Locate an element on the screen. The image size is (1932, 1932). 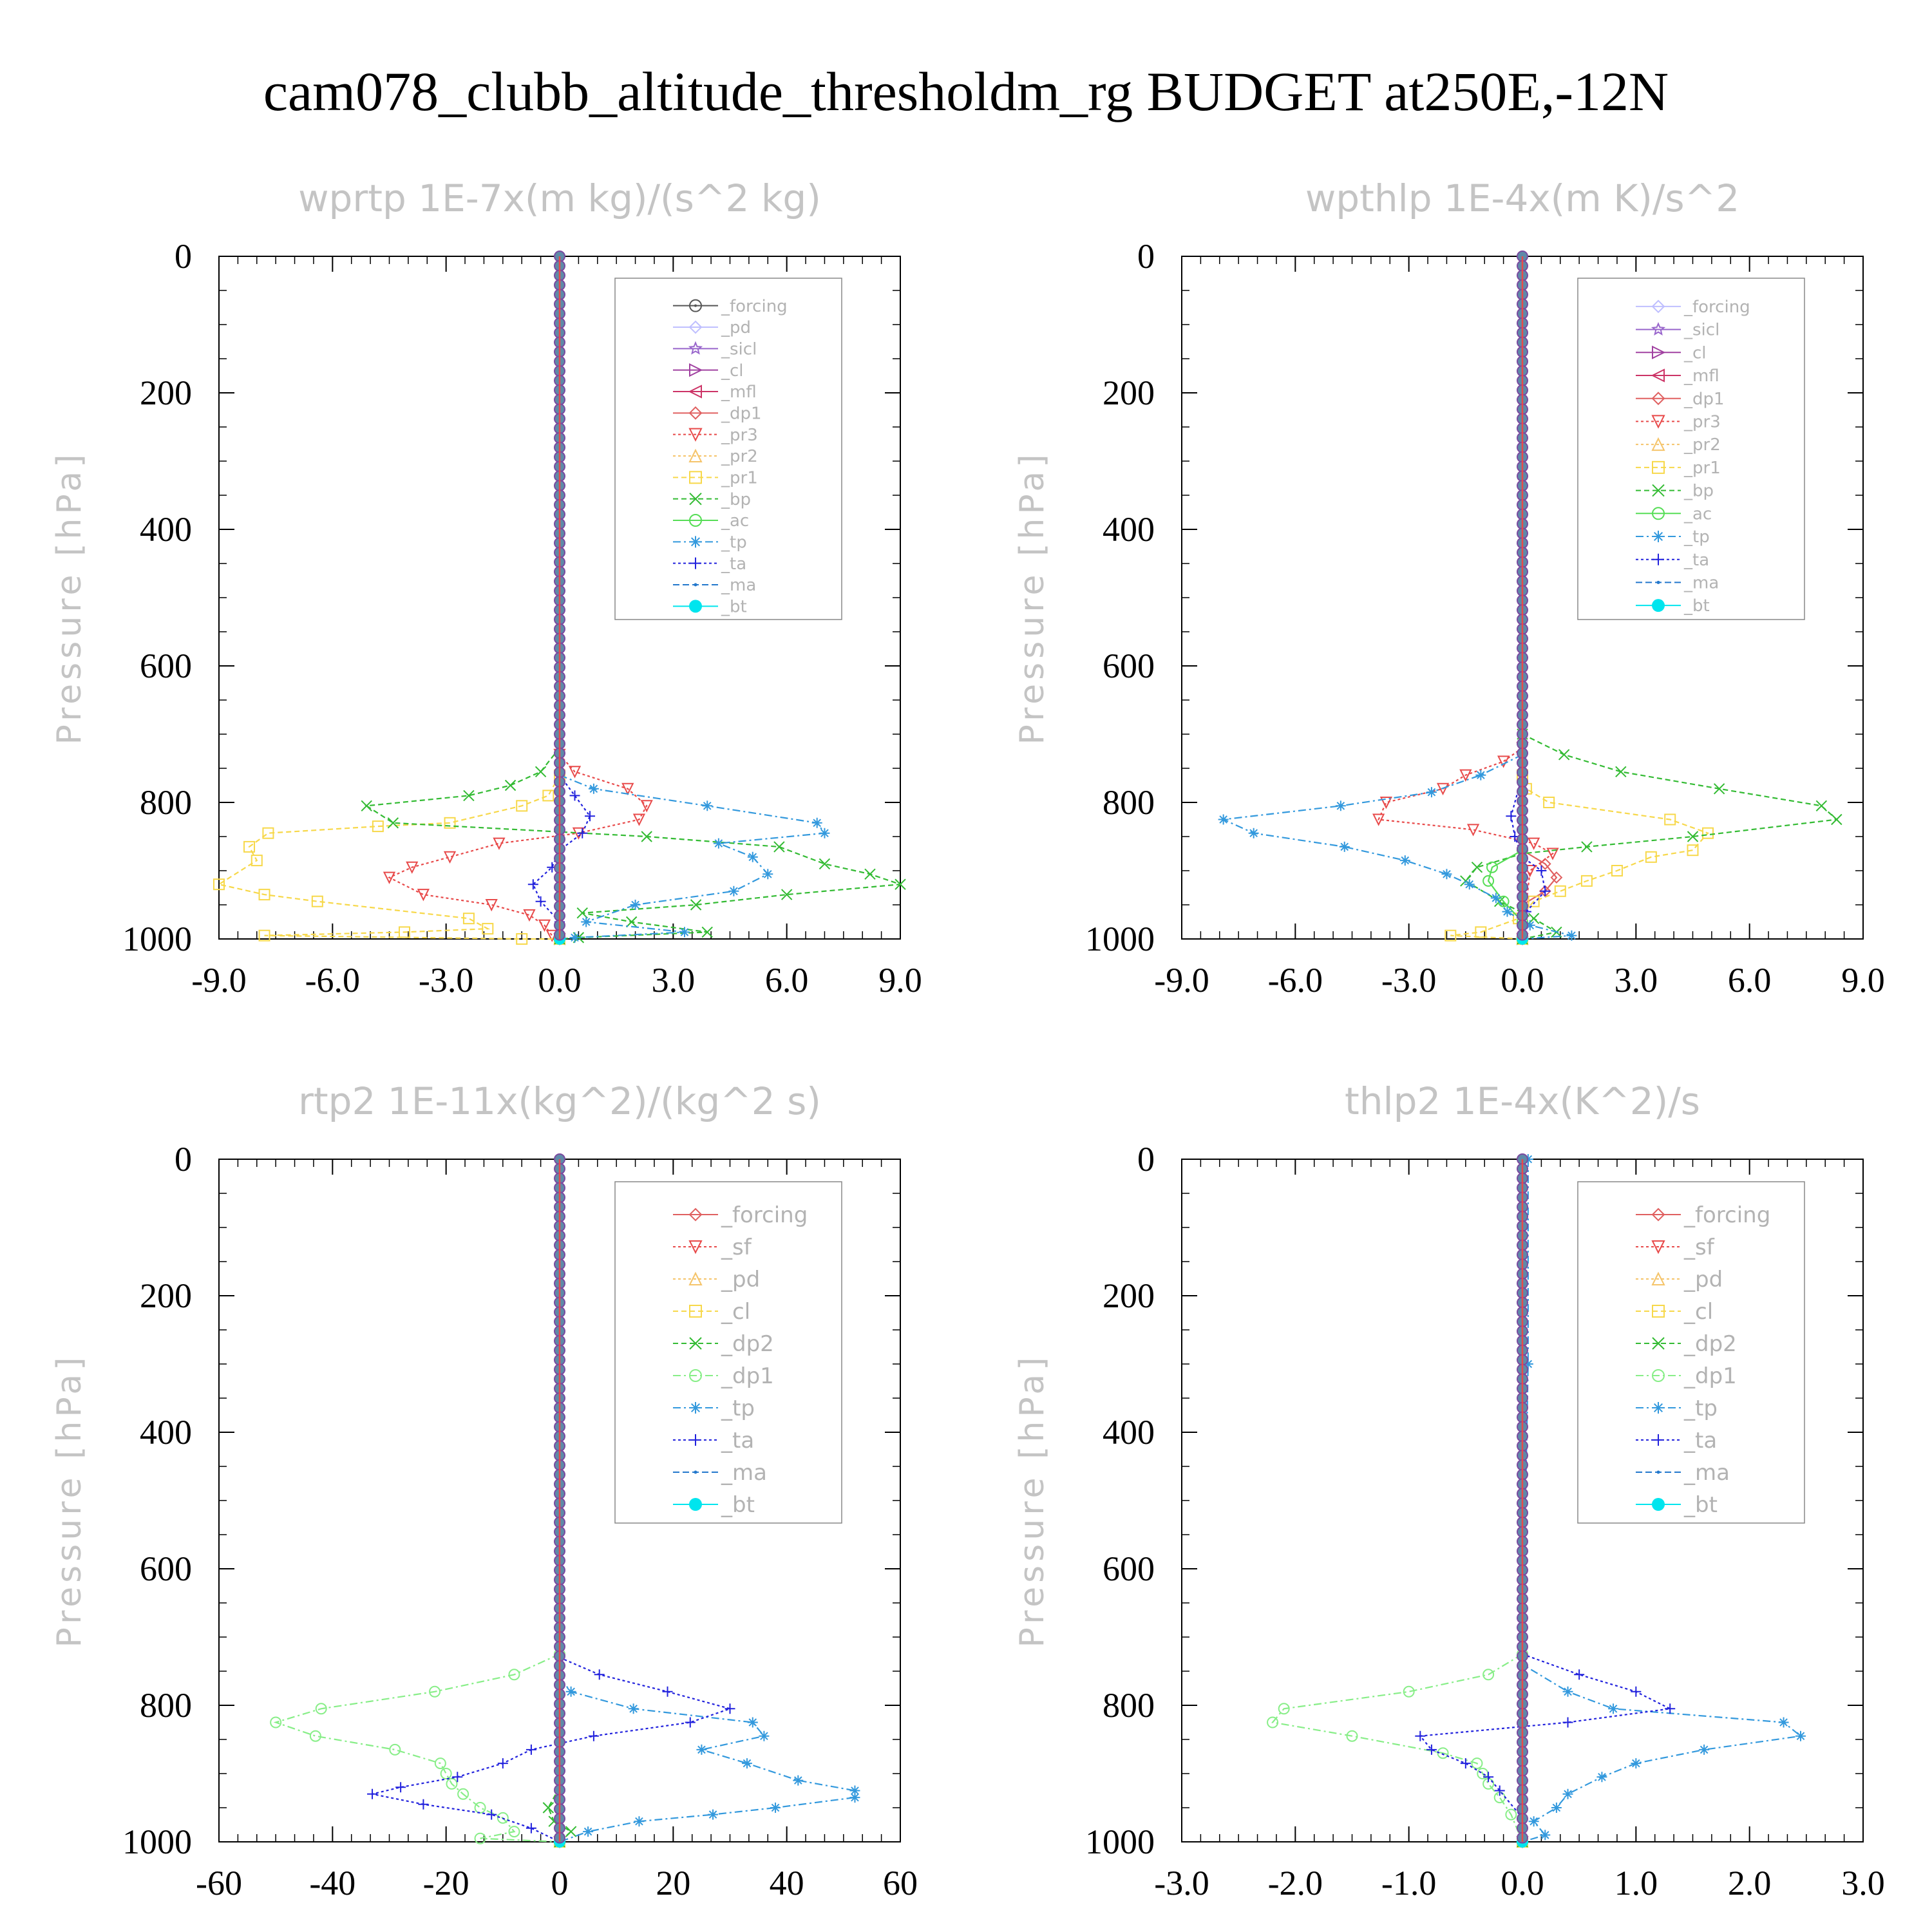
x-tick-label: 60 is located at coordinates (901, 1883).